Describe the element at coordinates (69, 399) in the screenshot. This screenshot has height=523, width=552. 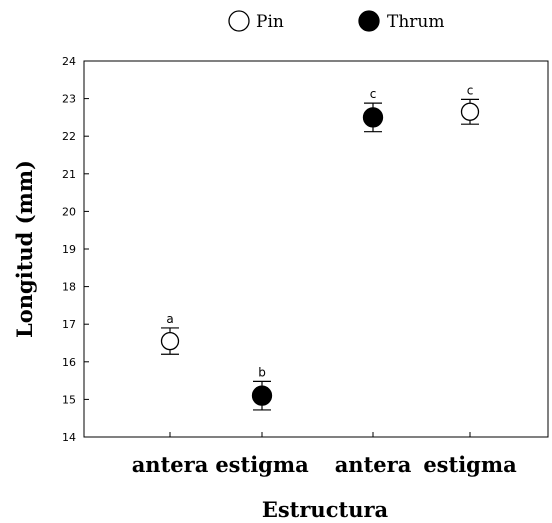
I see `y-tick-label: 15` at that location.